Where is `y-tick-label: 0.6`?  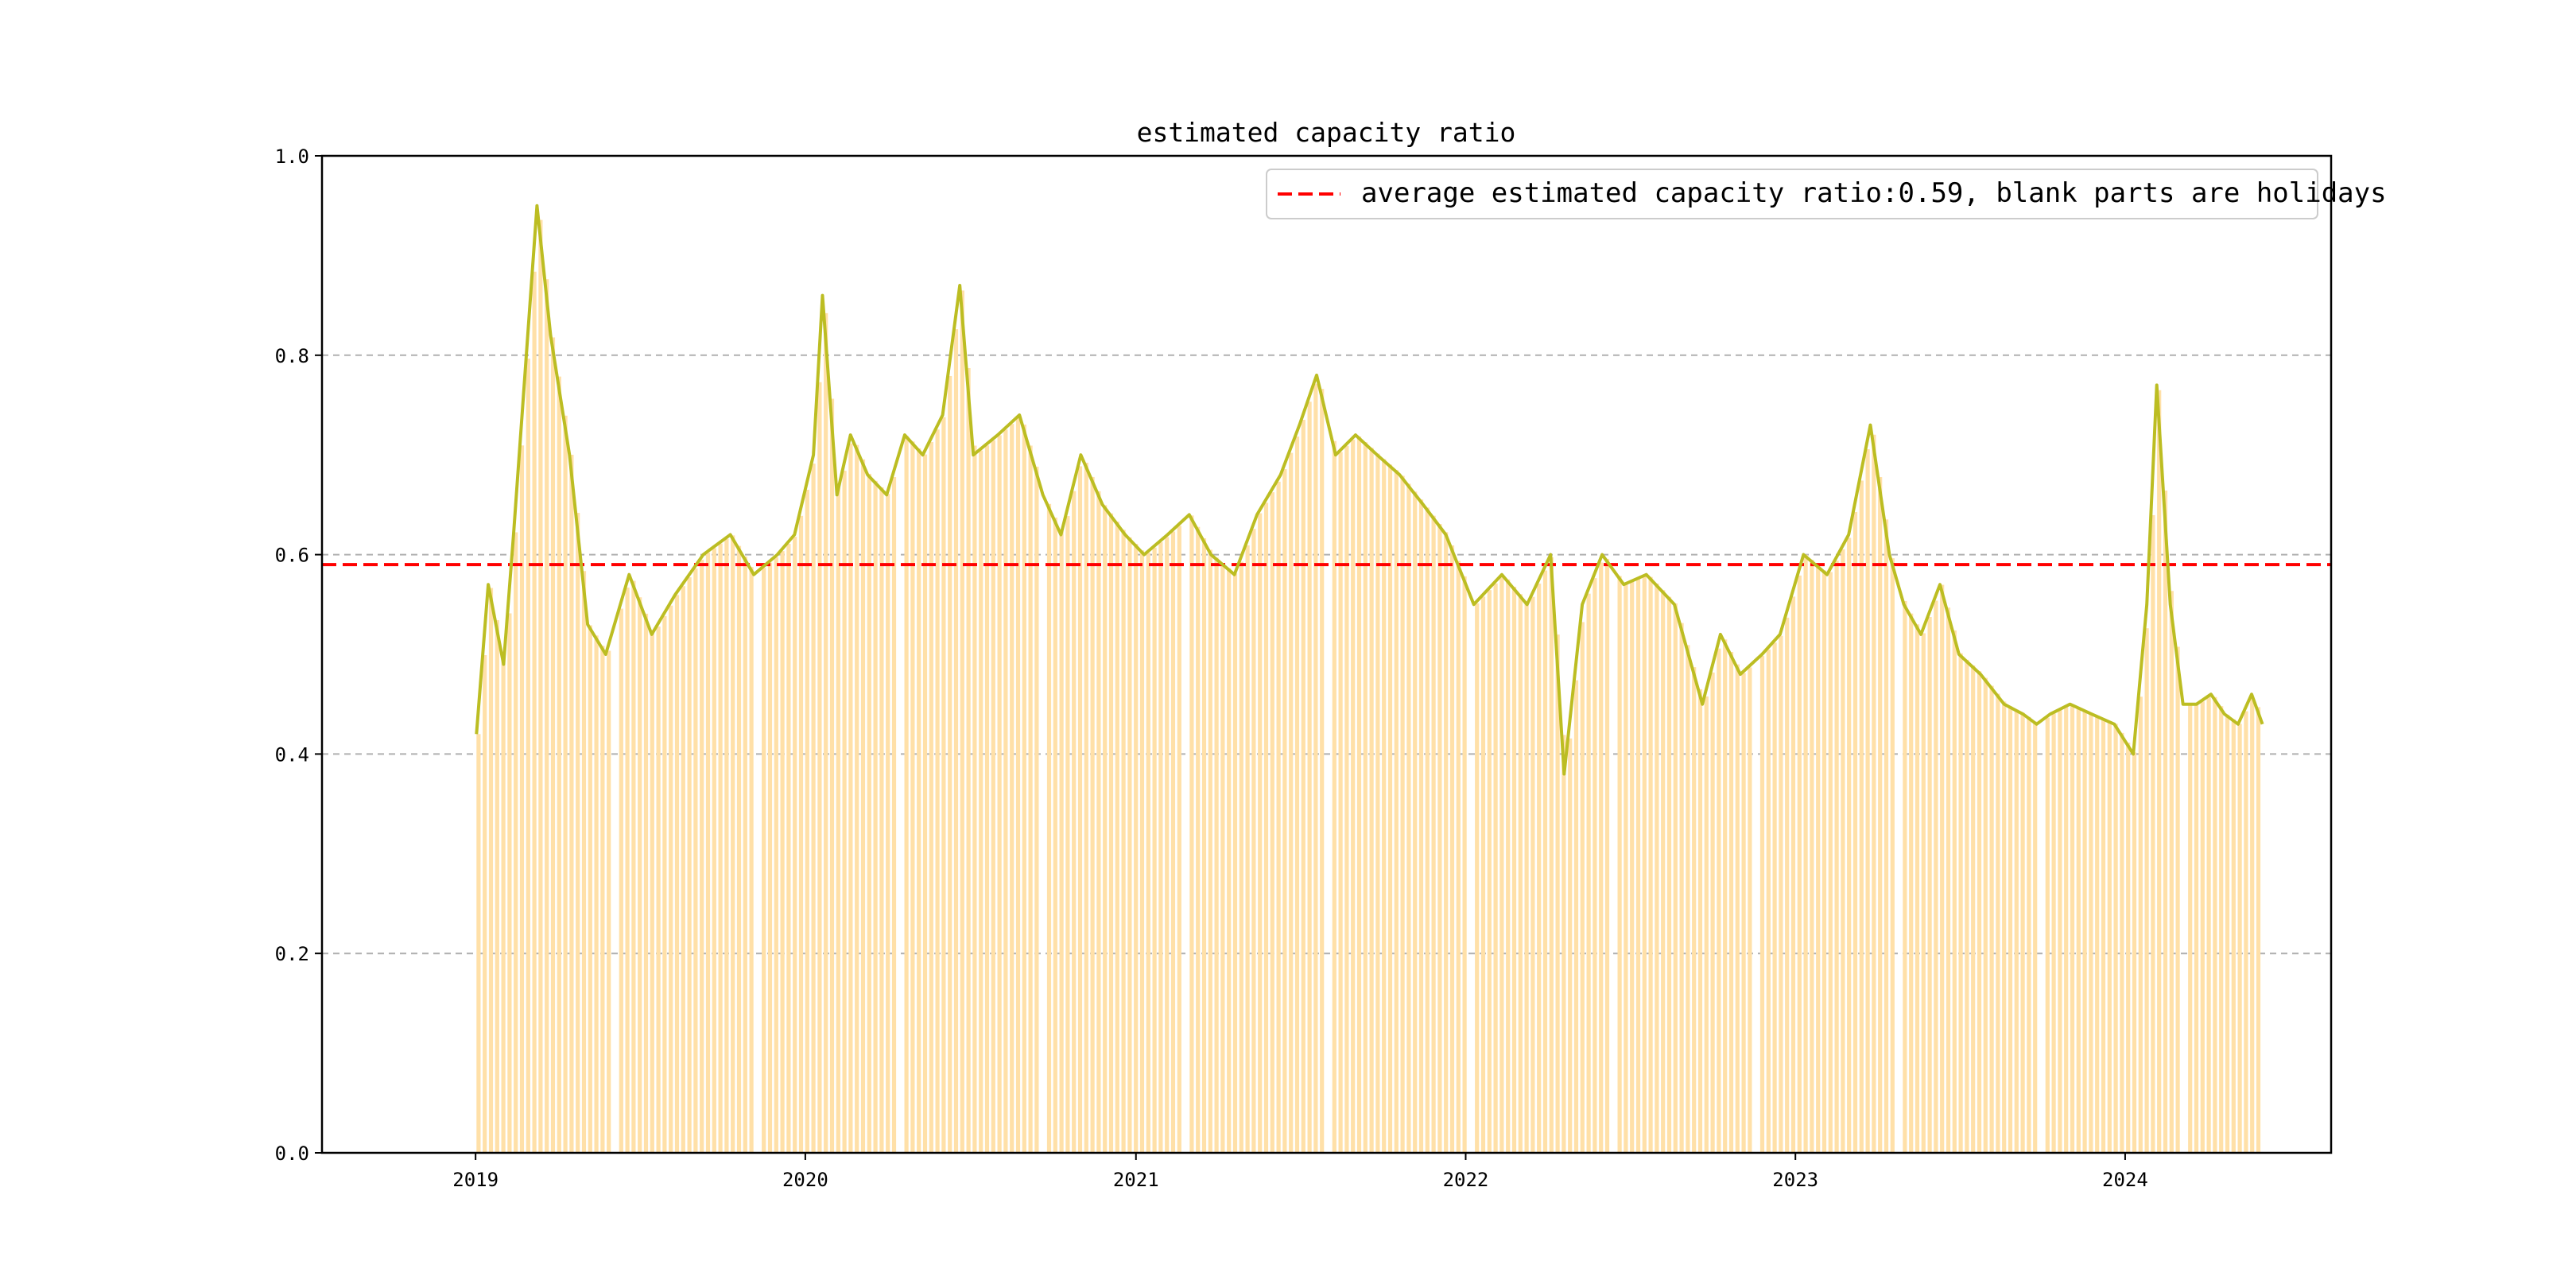
y-tick-label: 0.6 is located at coordinates (292, 556).